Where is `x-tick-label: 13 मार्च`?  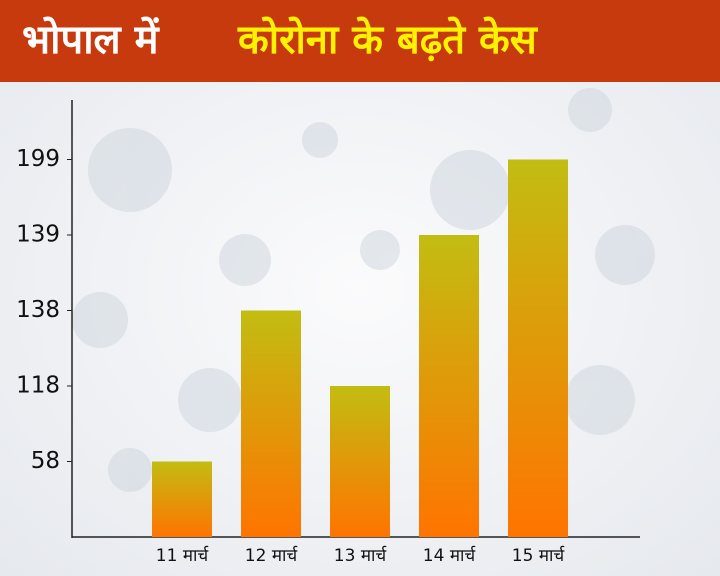 x-tick-label: 13 मार्च is located at coordinates (361, 555).